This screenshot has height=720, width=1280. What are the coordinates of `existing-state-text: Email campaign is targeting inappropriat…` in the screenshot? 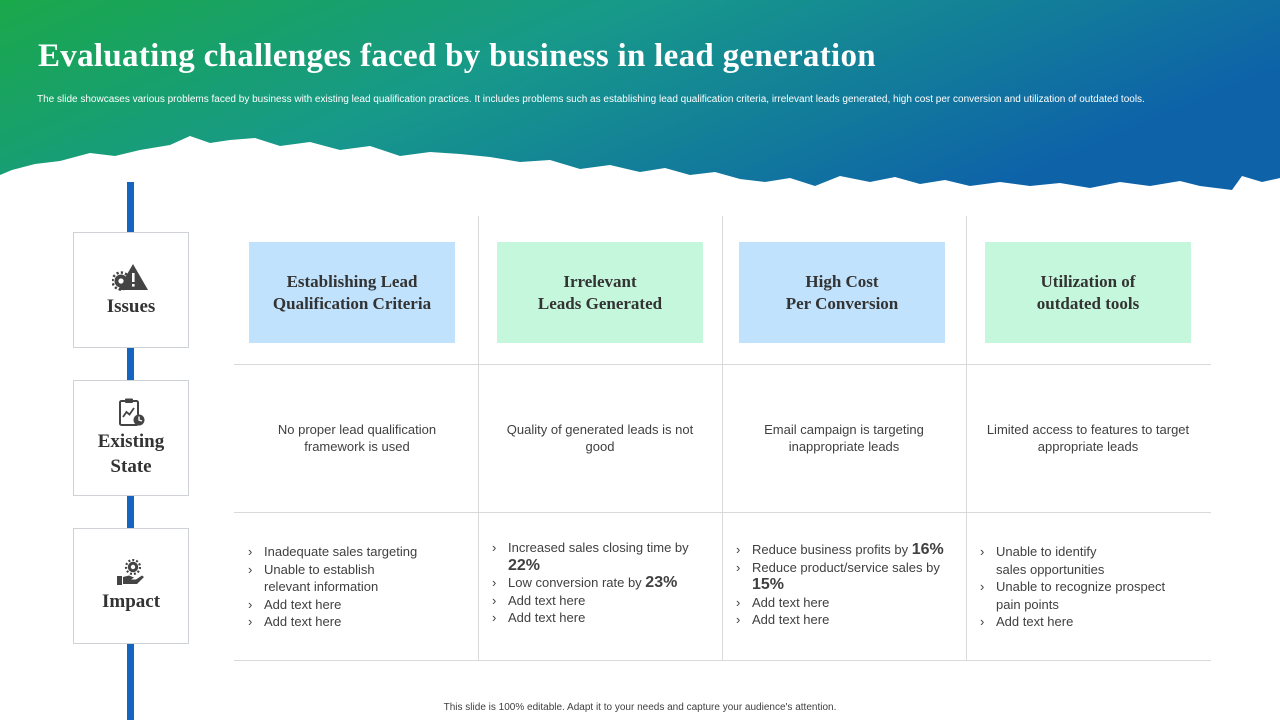 It's located at (844, 438).